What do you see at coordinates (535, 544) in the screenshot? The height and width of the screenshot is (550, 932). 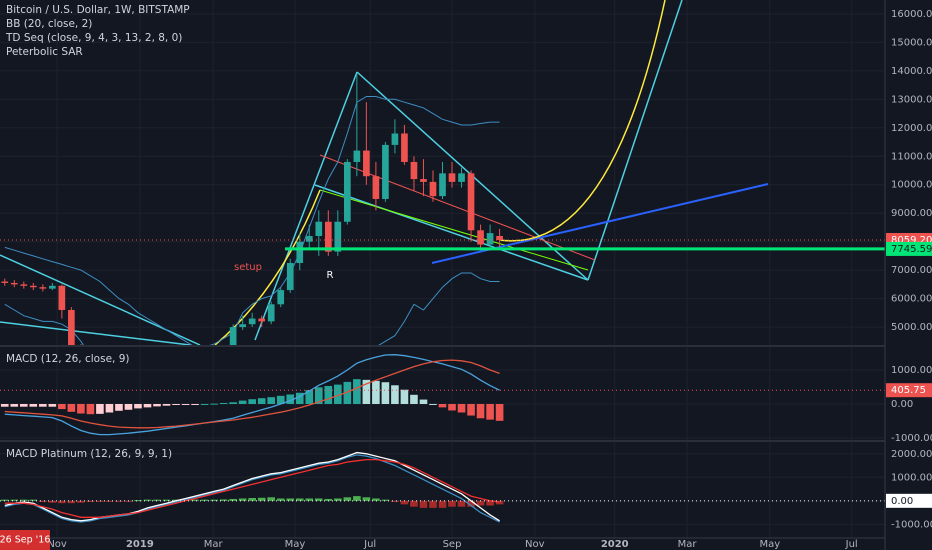 I see `x-tick-label: Nov` at bounding box center [535, 544].